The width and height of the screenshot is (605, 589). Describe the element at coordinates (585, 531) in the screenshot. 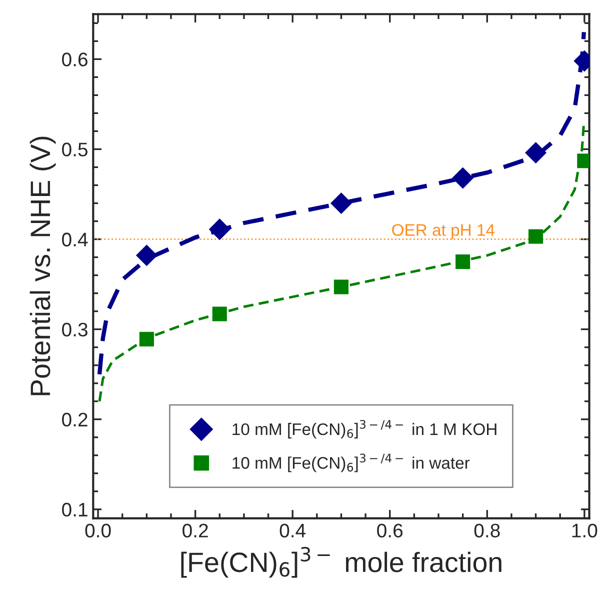

I see `x-tick-label: 1.0` at that location.